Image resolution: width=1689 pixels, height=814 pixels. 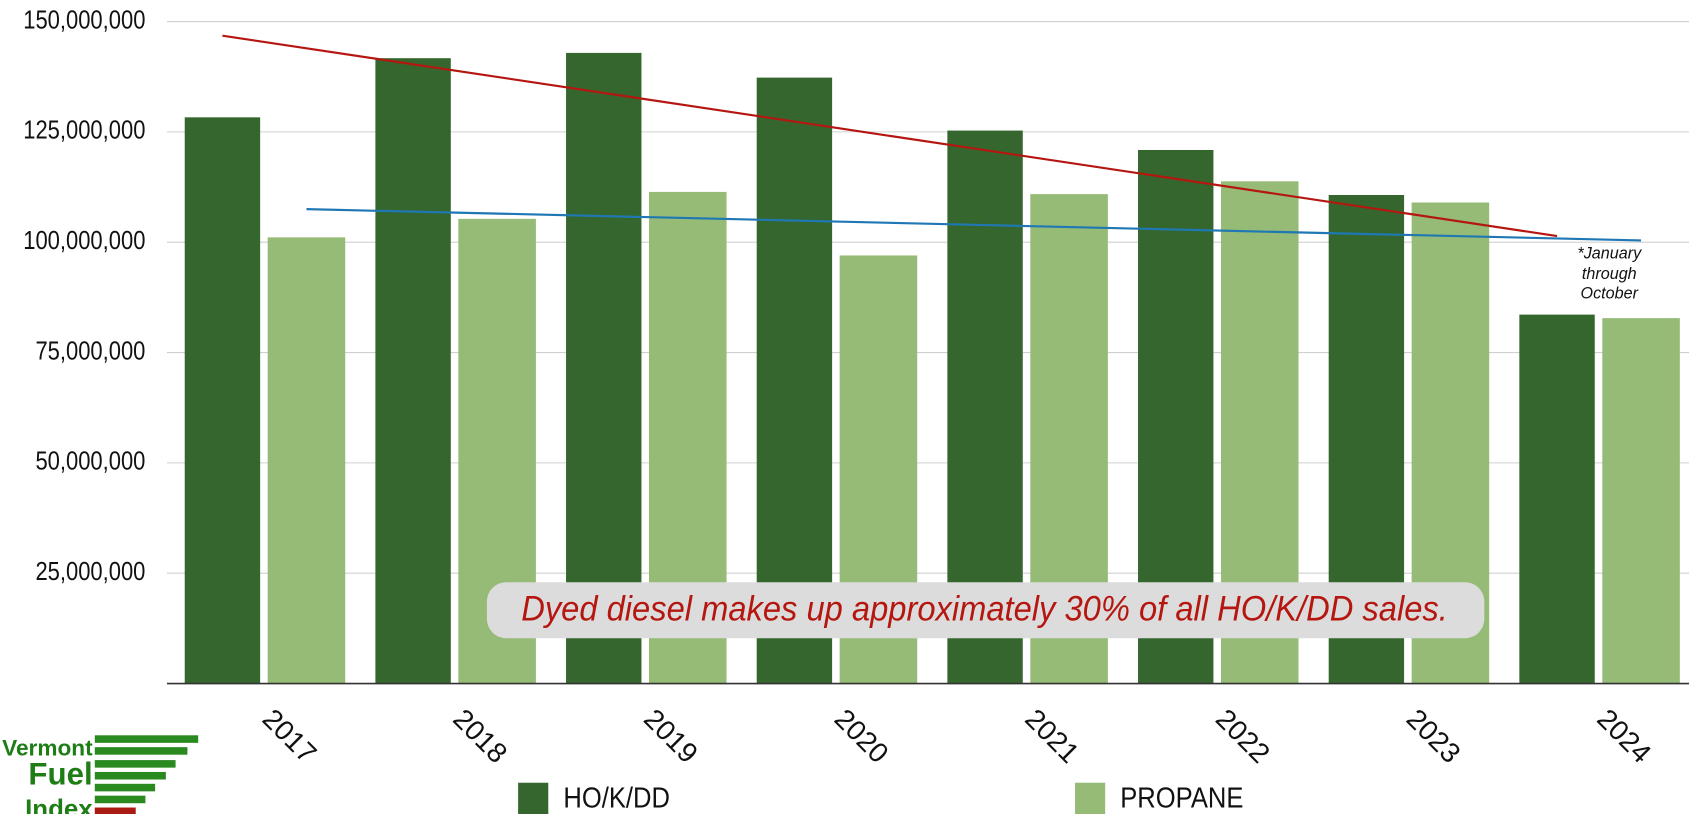 What do you see at coordinates (616, 797) in the screenshot?
I see `legend-label: HO/K/DD` at bounding box center [616, 797].